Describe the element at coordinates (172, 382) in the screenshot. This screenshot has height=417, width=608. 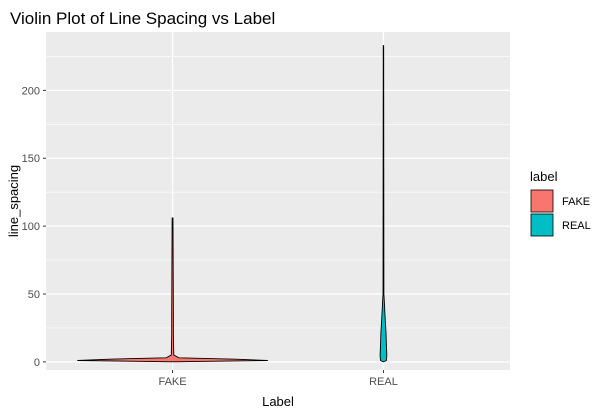
I see `x-tick-label: FAKE` at that location.